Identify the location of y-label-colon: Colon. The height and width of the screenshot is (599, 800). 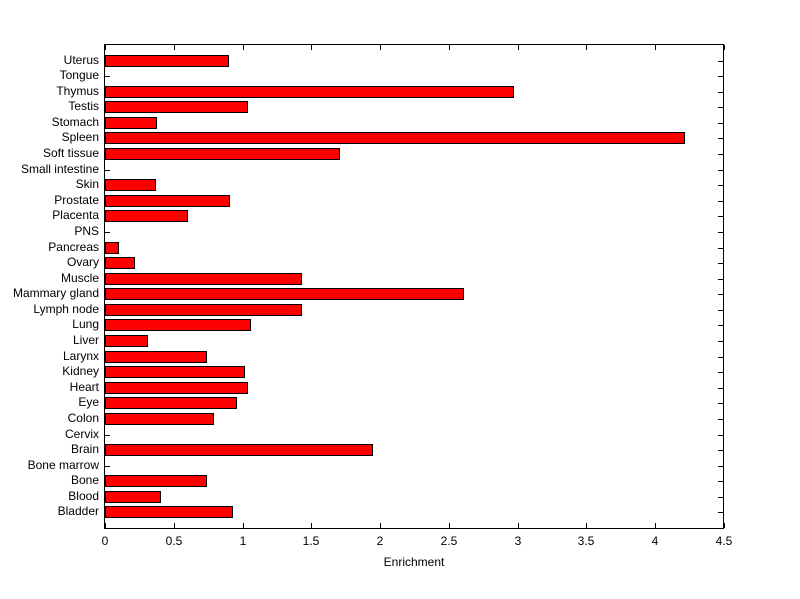
(83, 418).